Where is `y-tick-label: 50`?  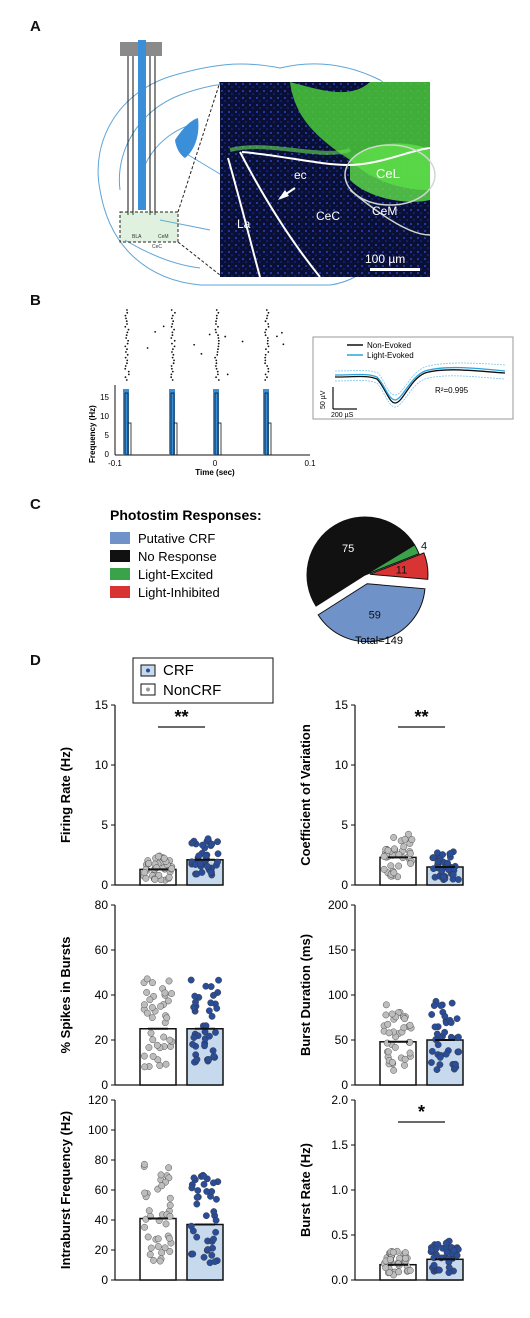
y-tick-label: 50 is located at coordinates (342, 1040).